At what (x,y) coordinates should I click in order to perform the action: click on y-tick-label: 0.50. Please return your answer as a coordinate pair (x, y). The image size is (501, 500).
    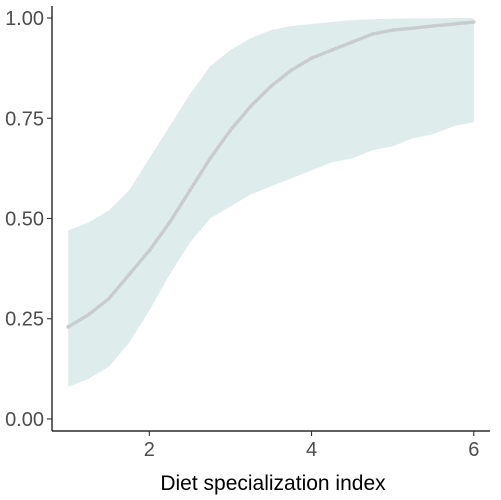
    Looking at the image, I should click on (24, 220).